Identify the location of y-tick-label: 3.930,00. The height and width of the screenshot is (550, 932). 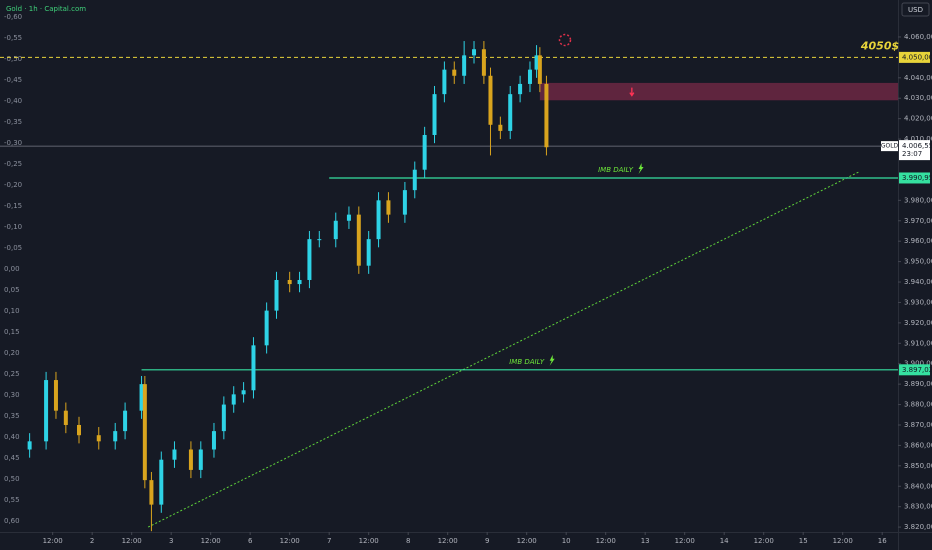
(918, 302).